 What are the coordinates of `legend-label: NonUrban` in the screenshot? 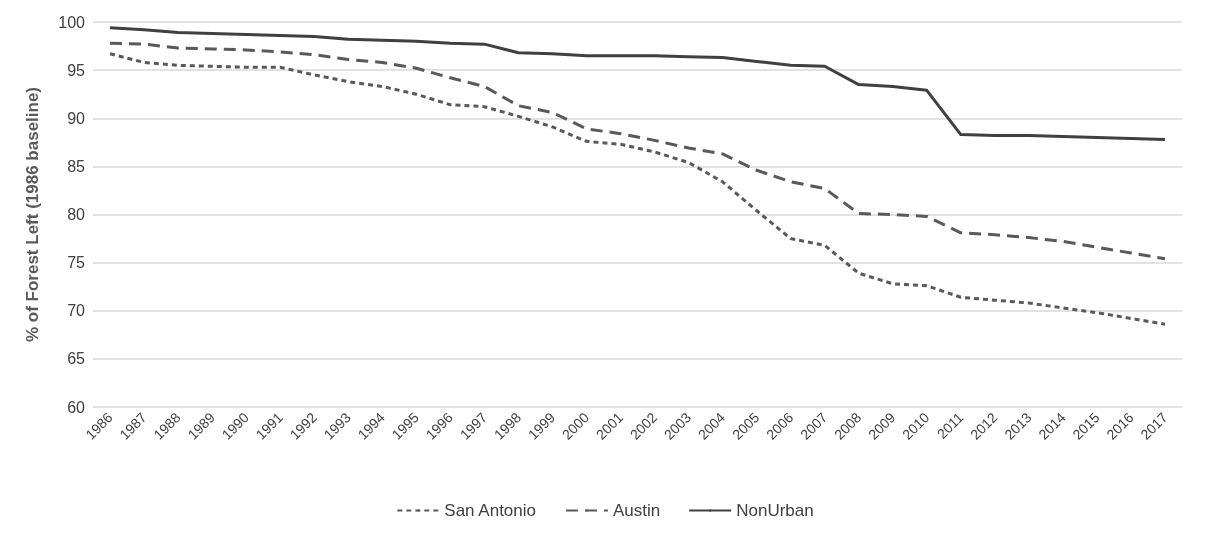 It's located at (775, 510).